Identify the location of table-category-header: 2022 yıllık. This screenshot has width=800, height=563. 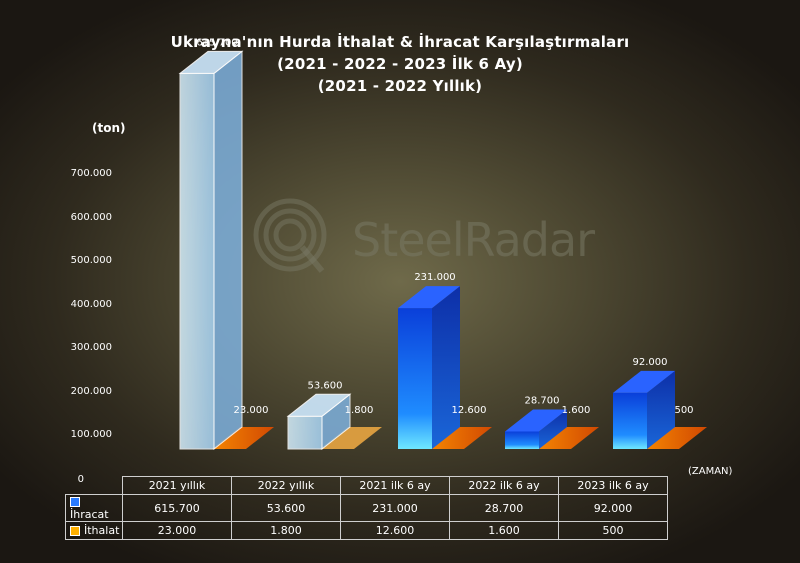
(286, 485).